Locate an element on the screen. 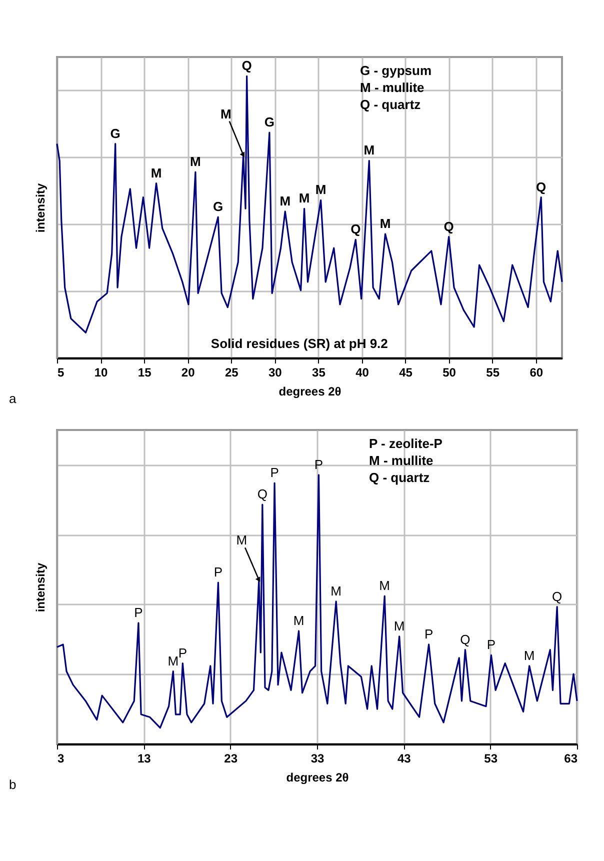 This screenshot has width=604, height=861. x-tick-label: 53 is located at coordinates (491, 759).